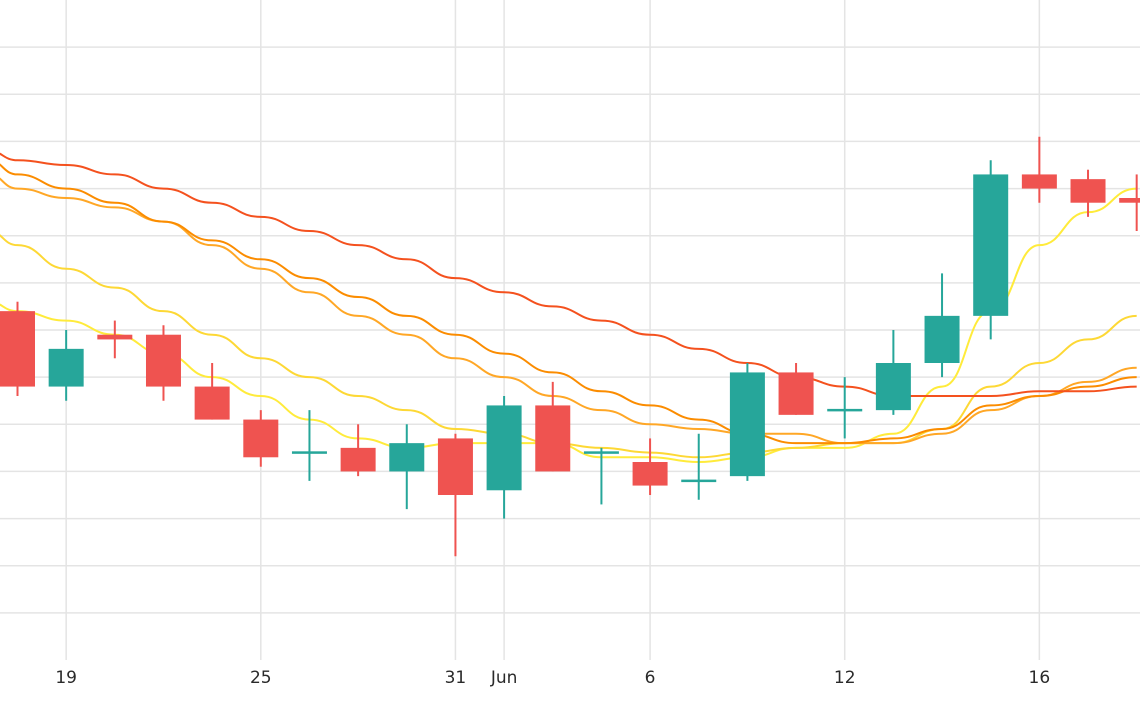  I want to click on x-tick-label: 16, so click(1040, 678).